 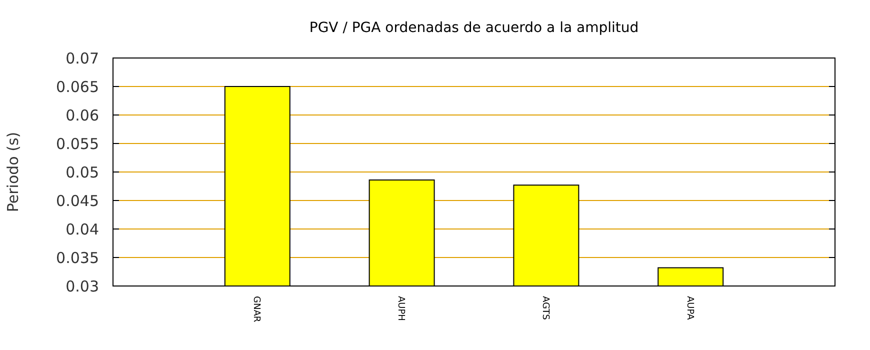 I want to click on x-tick-label: AUPH, so click(x=401, y=308).